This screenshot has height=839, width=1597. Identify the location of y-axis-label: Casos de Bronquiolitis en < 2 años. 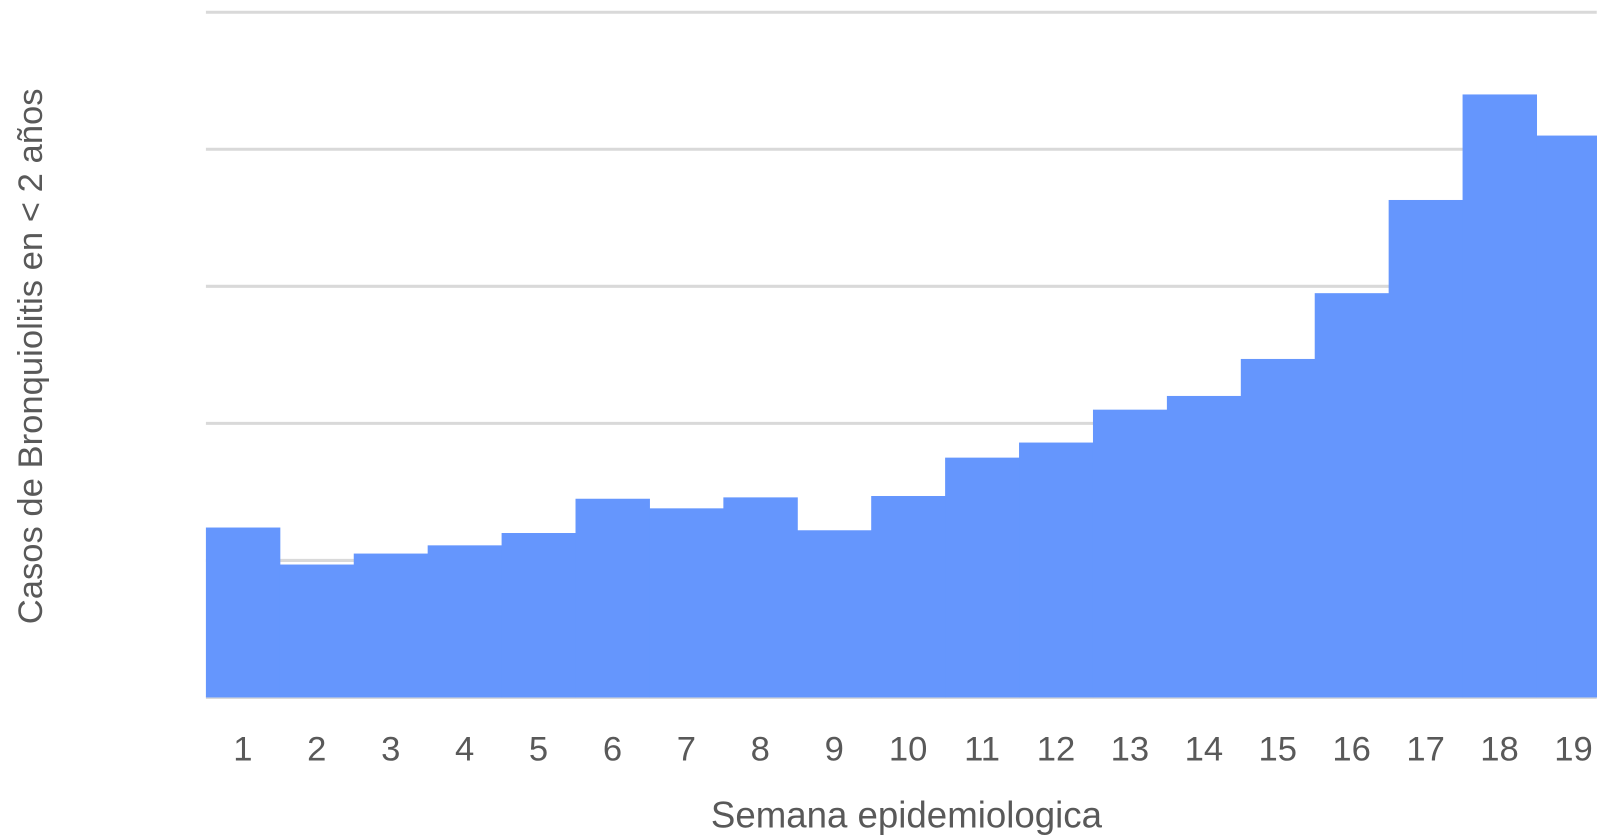
(31, 356).